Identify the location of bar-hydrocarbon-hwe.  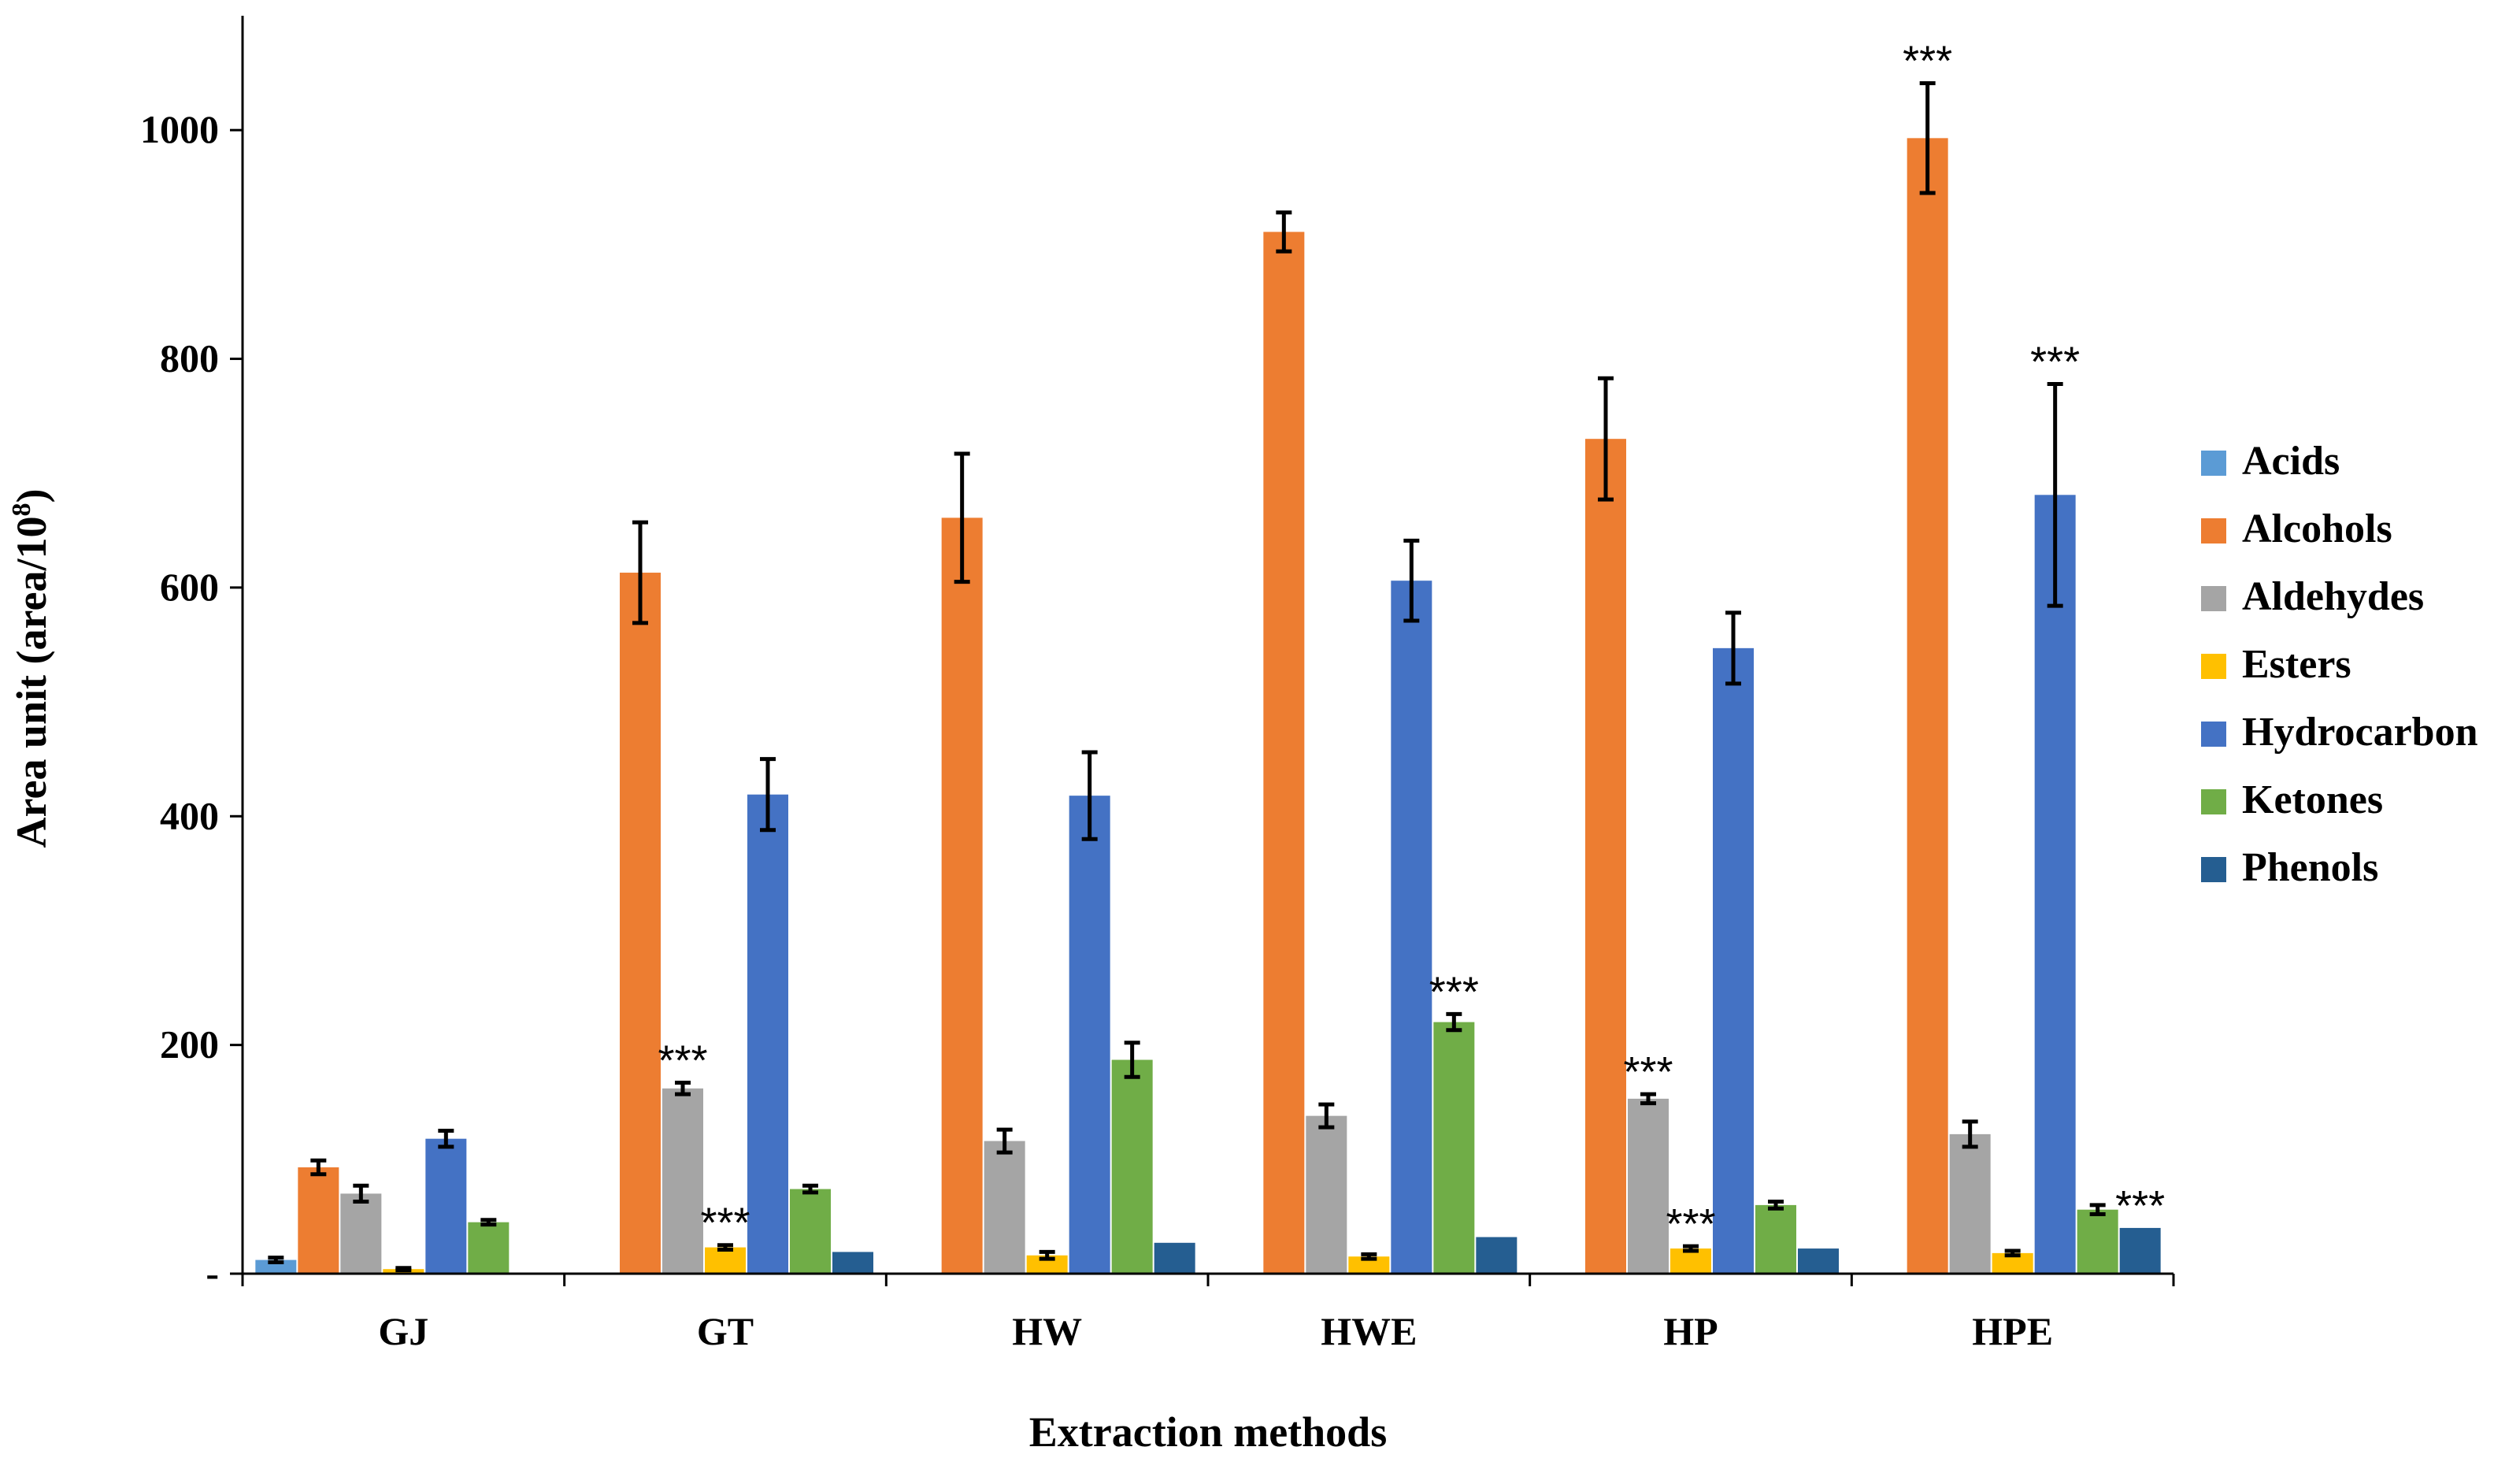
(1411, 928).